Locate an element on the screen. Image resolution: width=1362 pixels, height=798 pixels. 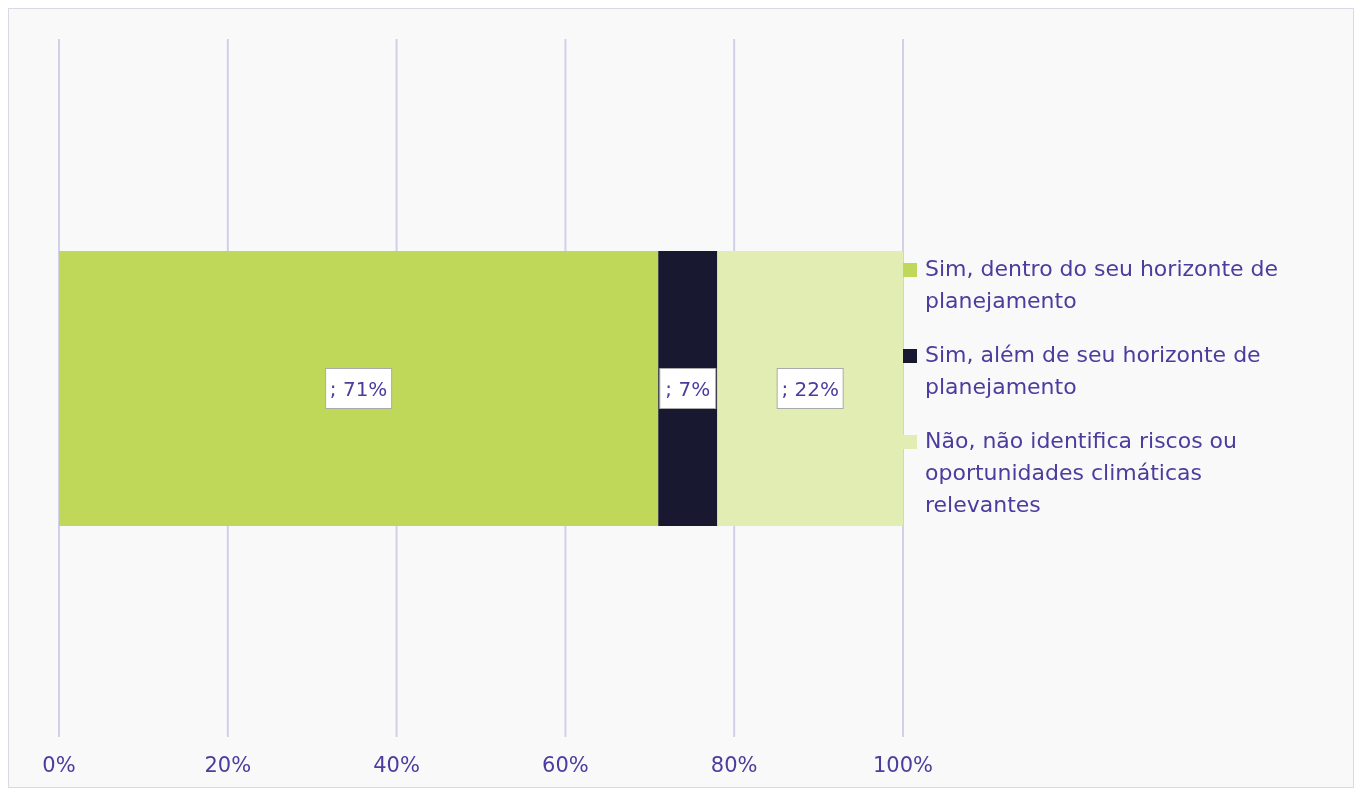
x-tick-label: 80% is located at coordinates (734, 764).